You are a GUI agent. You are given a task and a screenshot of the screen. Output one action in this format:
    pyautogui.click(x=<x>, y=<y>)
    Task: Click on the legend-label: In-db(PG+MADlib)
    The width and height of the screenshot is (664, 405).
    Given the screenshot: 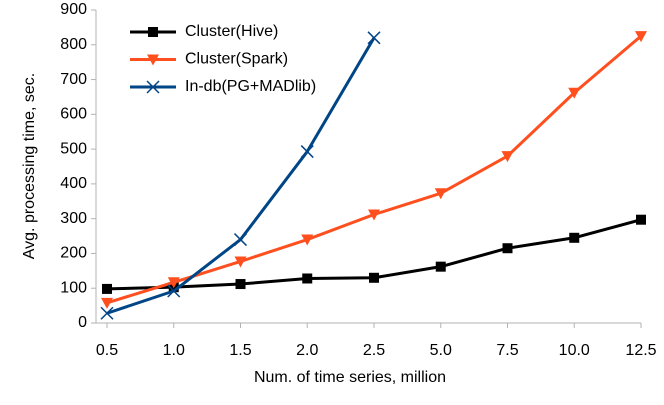 What is the action you would take?
    pyautogui.click(x=250, y=86)
    